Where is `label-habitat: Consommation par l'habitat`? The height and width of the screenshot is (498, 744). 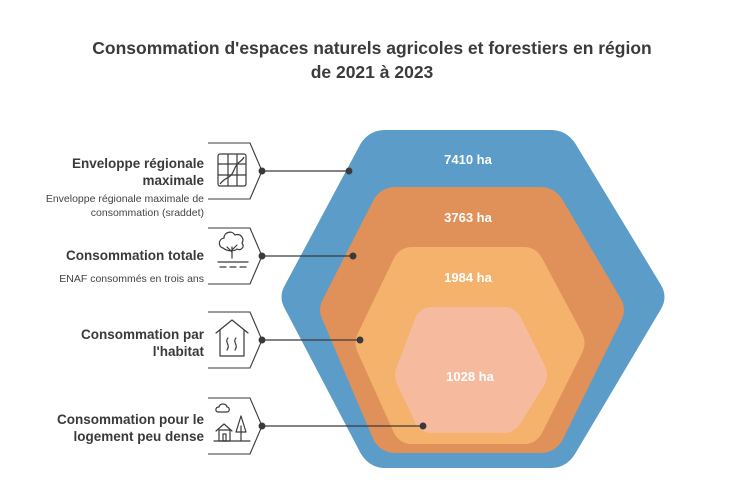 label-habitat: Consommation par l'habitat is located at coordinates (109, 343).